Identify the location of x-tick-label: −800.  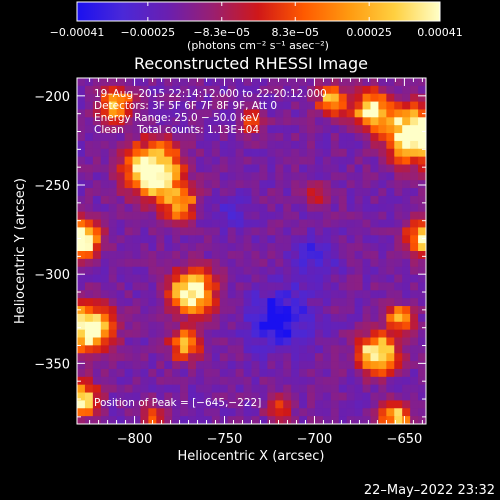
(135, 439).